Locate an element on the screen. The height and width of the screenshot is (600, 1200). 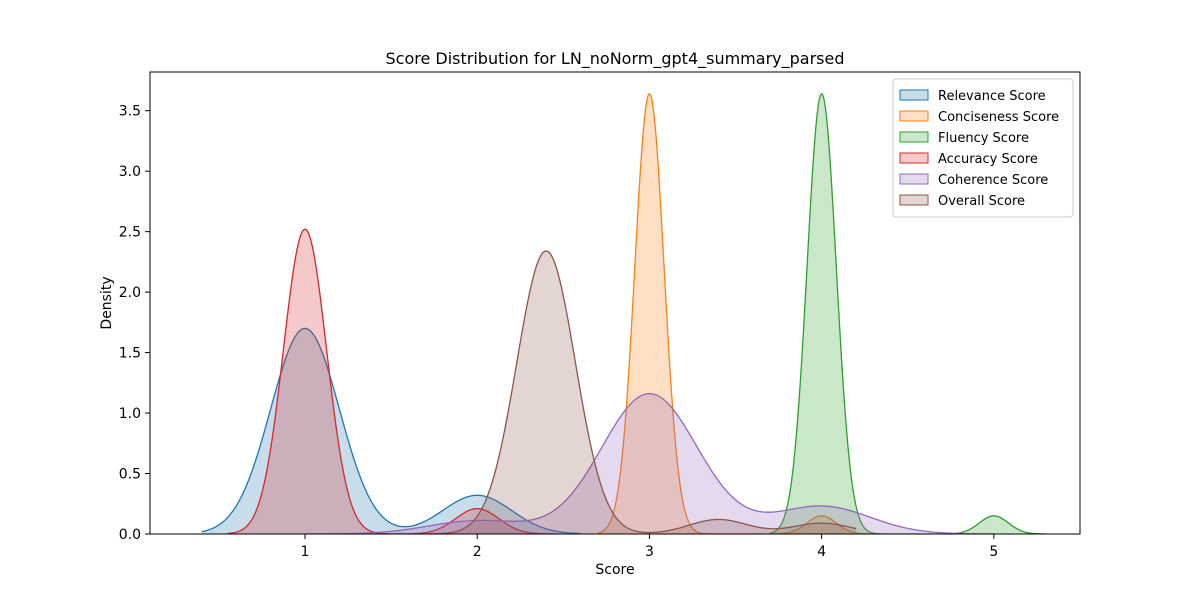
y-axis-label: Density is located at coordinates (107, 302).